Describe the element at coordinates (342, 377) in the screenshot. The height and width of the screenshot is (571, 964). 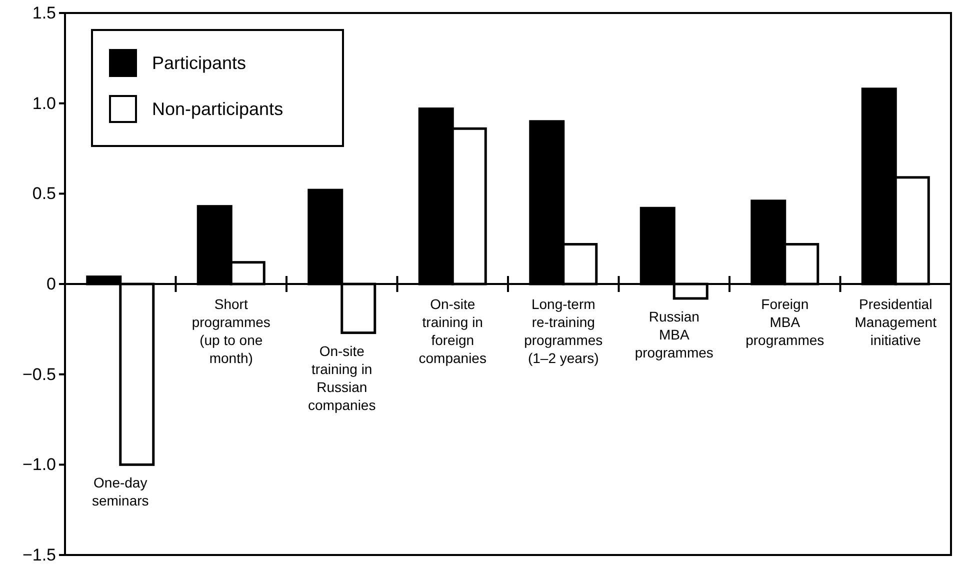
I see `x-tick-label: On-site training in Russian companies` at that location.